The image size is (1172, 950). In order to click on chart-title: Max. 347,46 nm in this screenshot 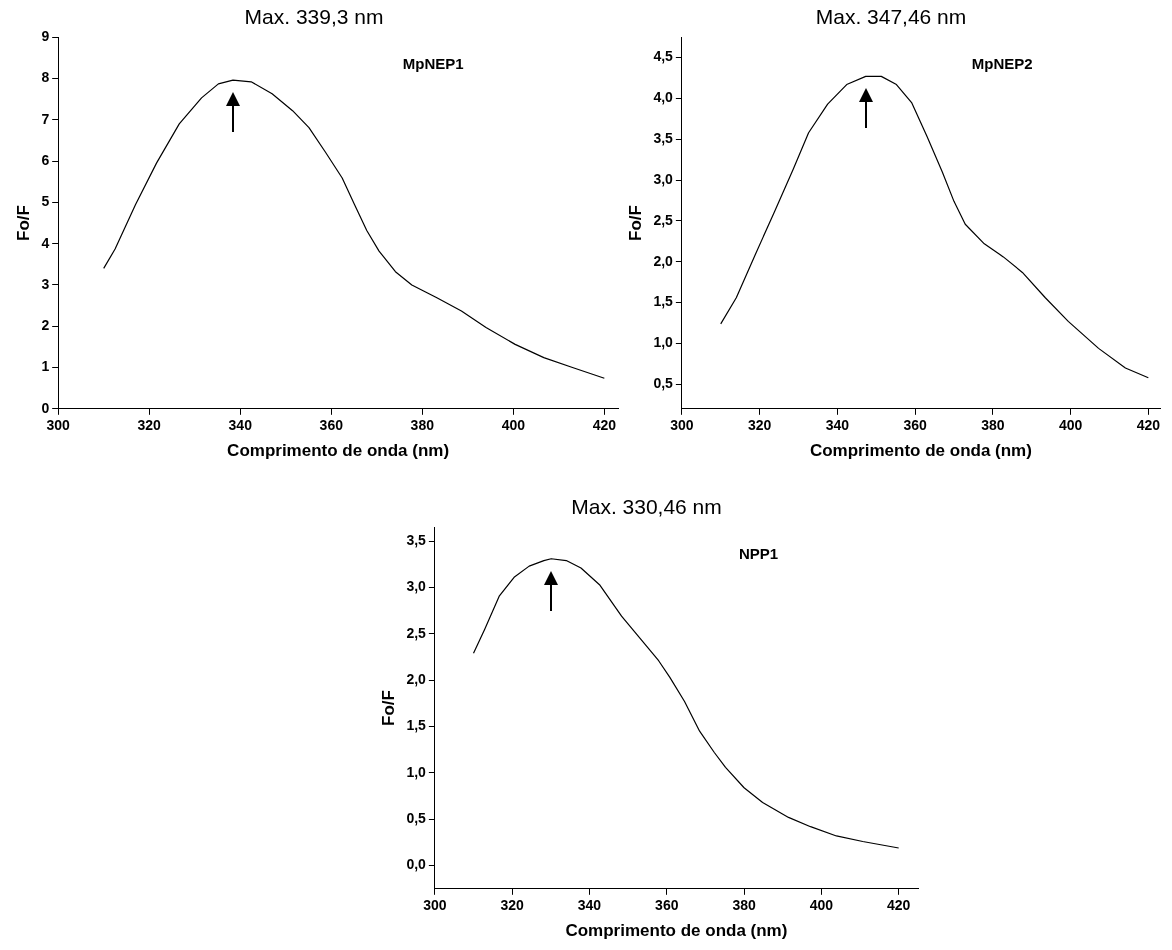, I will do `click(891, 17)`.